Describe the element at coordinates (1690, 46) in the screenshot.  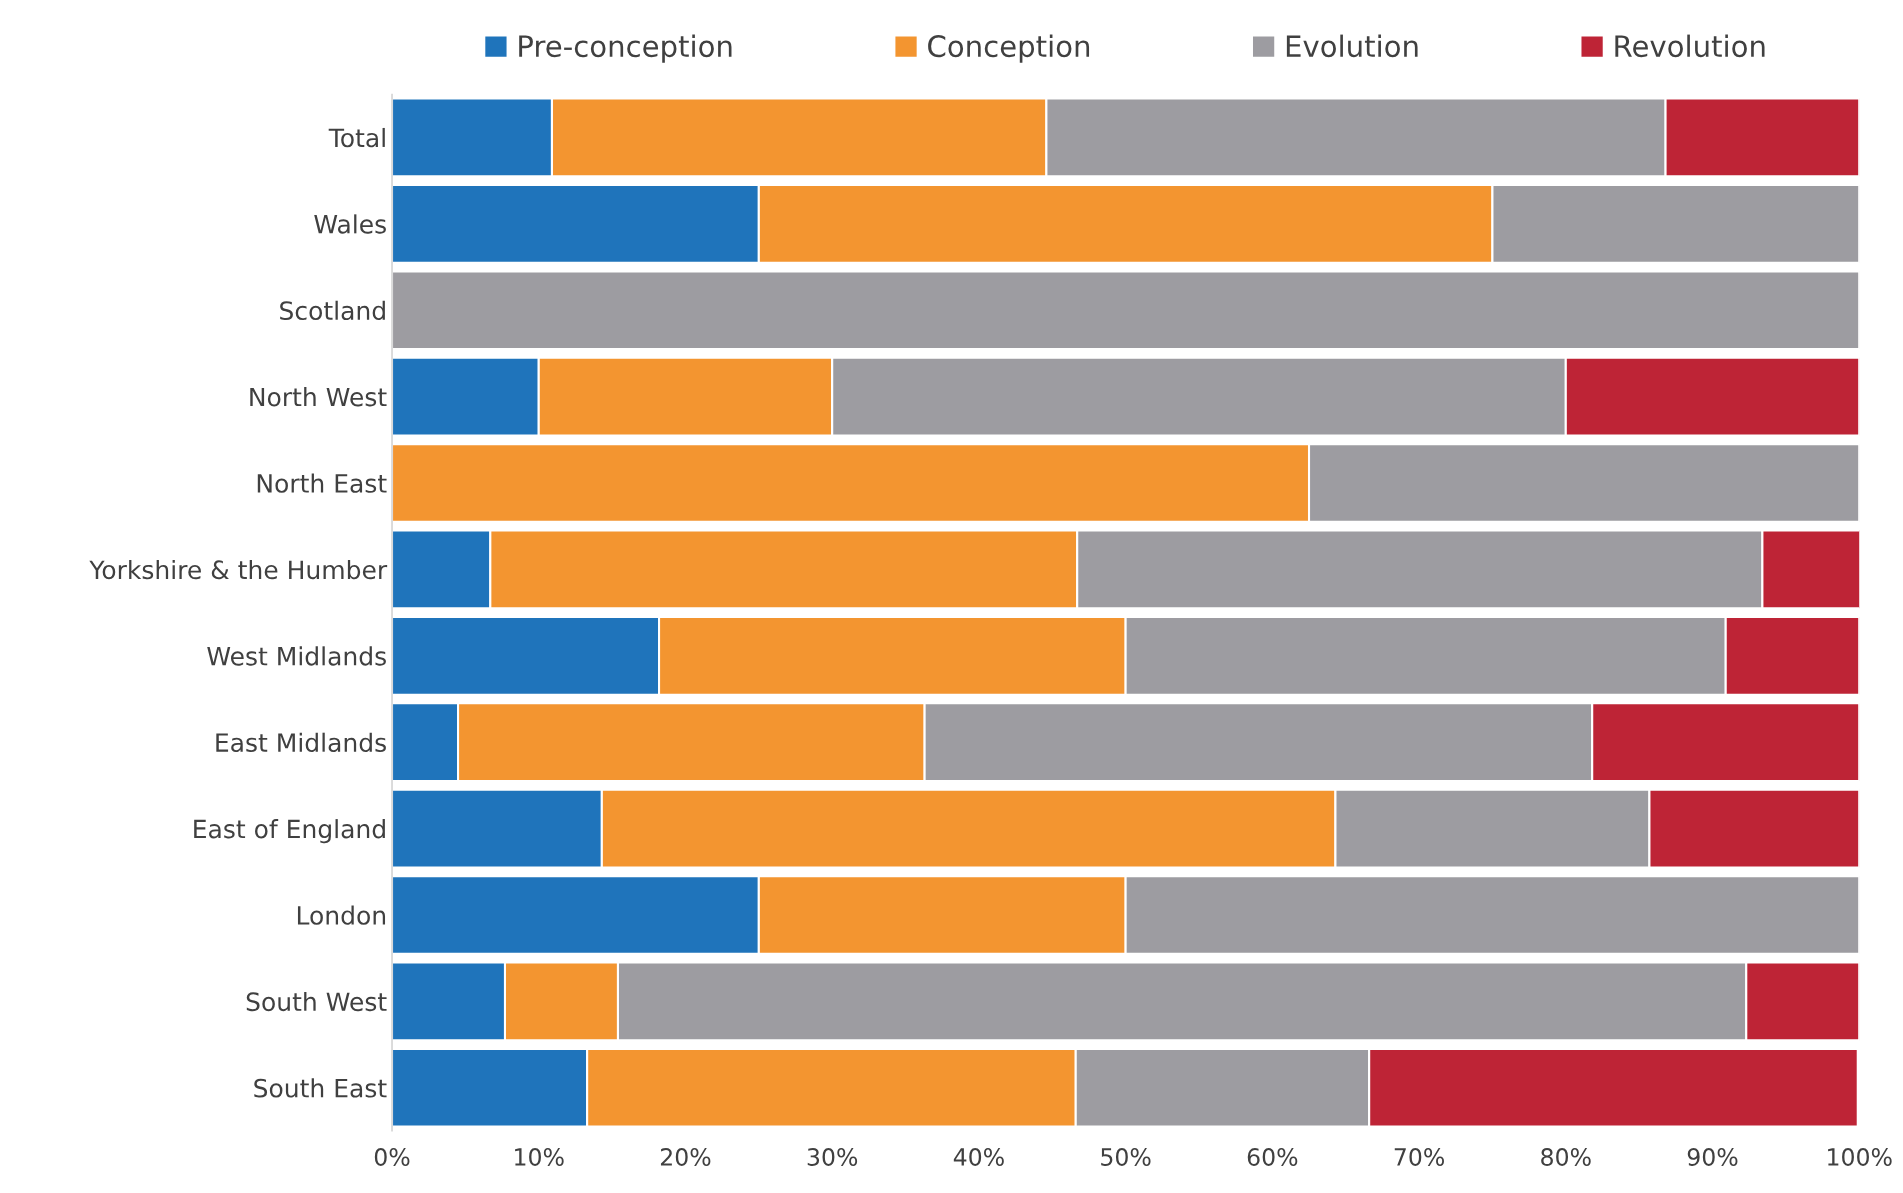
I see `legend-label: Revolution` at that location.